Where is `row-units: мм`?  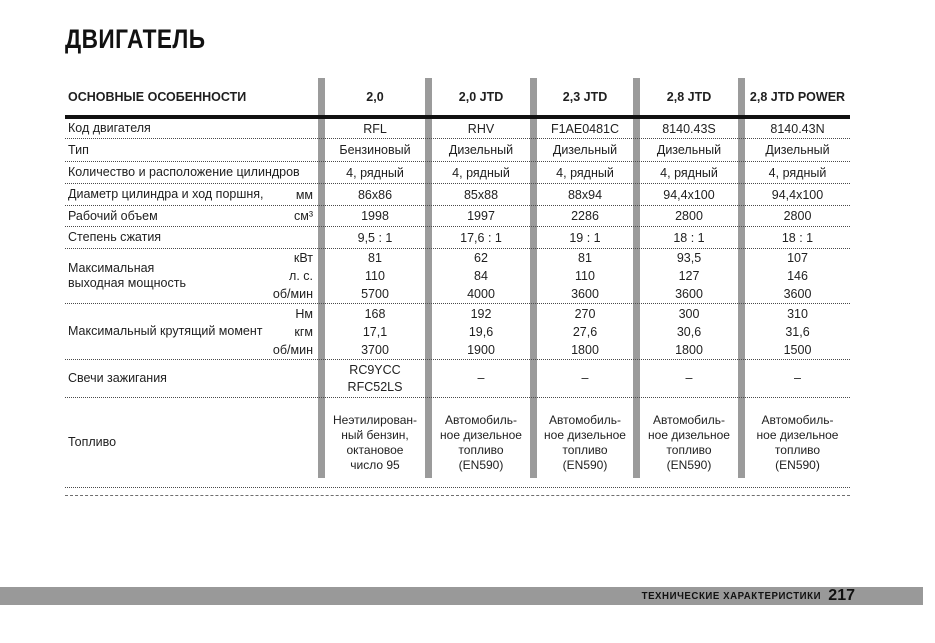 row-units: мм is located at coordinates (304, 194).